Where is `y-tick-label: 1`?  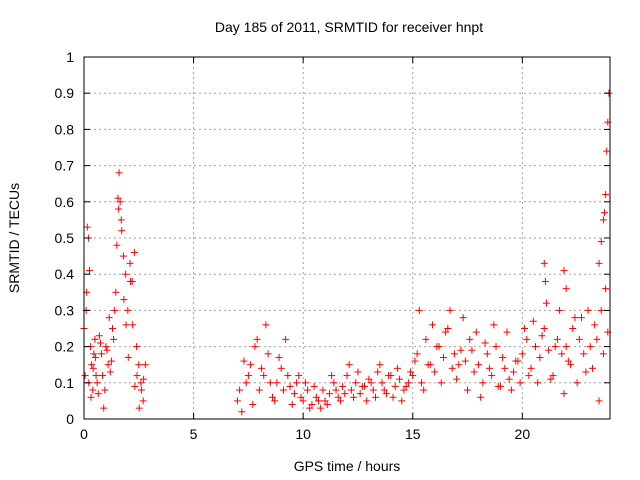 y-tick-label: 1 is located at coordinates (70, 57).